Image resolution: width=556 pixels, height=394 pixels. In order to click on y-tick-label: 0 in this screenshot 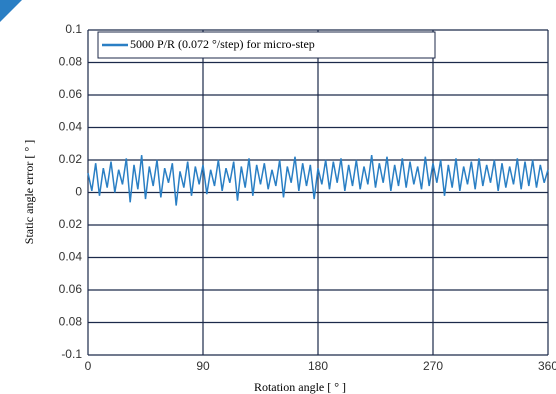, I will do `click(78, 192)`.